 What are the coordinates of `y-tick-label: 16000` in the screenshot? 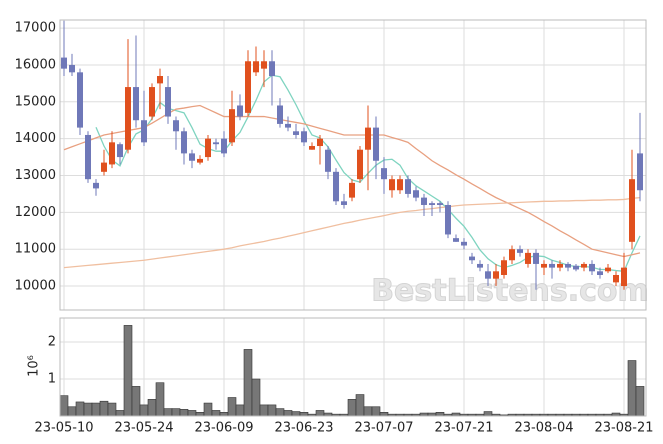 It's located at (35, 64).